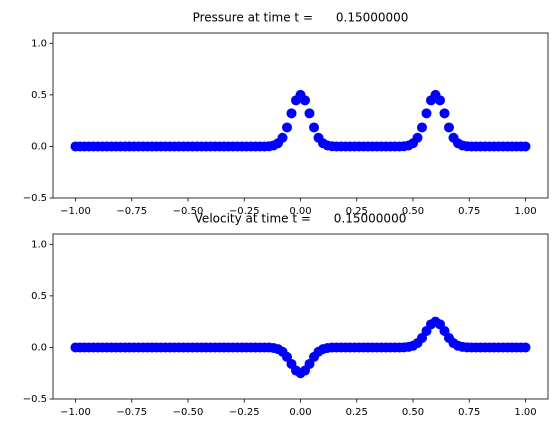 The height and width of the screenshot is (435, 559). What do you see at coordinates (301, 219) in the screenshot?
I see `chart-title: Velocity at time t = 0.15000000` at bounding box center [301, 219].